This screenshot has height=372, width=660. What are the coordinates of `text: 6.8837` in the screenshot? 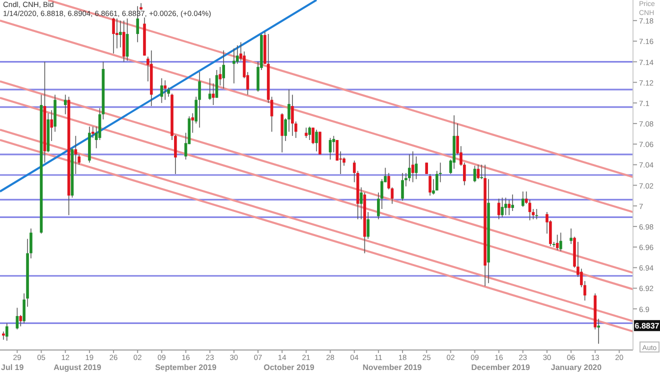 It's located at (647, 326).